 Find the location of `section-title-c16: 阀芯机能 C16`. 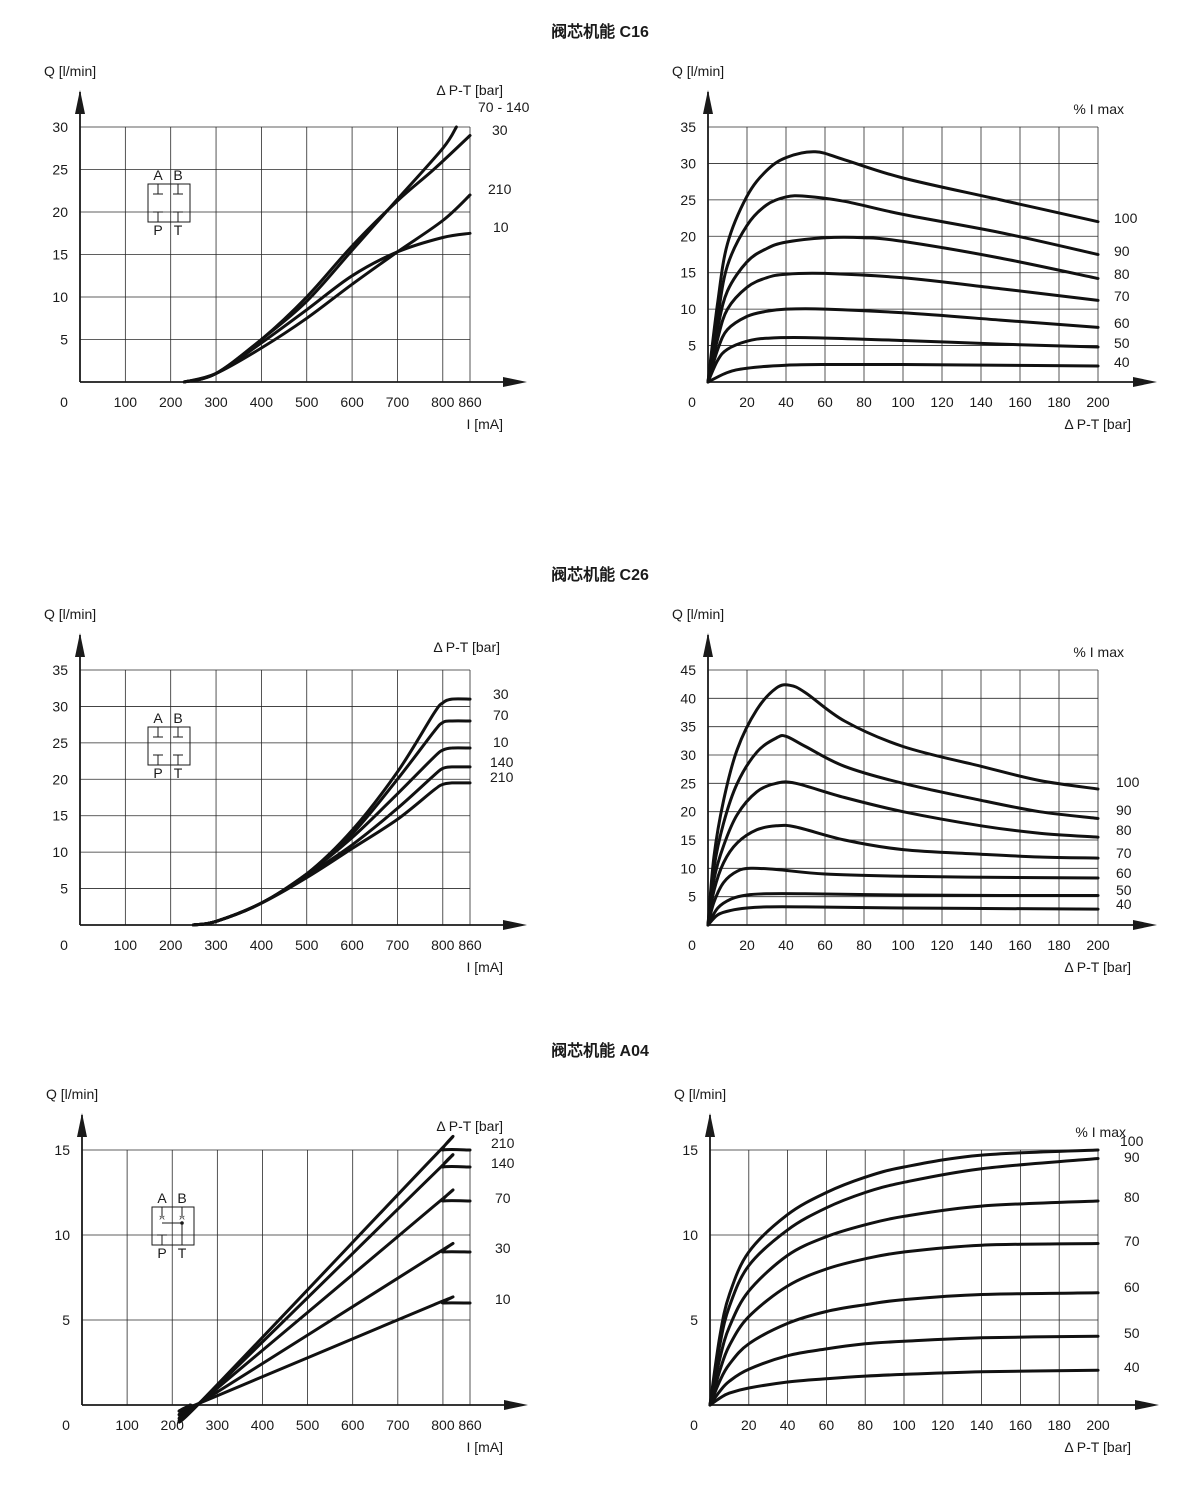

section-title-c16: 阀芯机能 C16 is located at coordinates (600, 32).